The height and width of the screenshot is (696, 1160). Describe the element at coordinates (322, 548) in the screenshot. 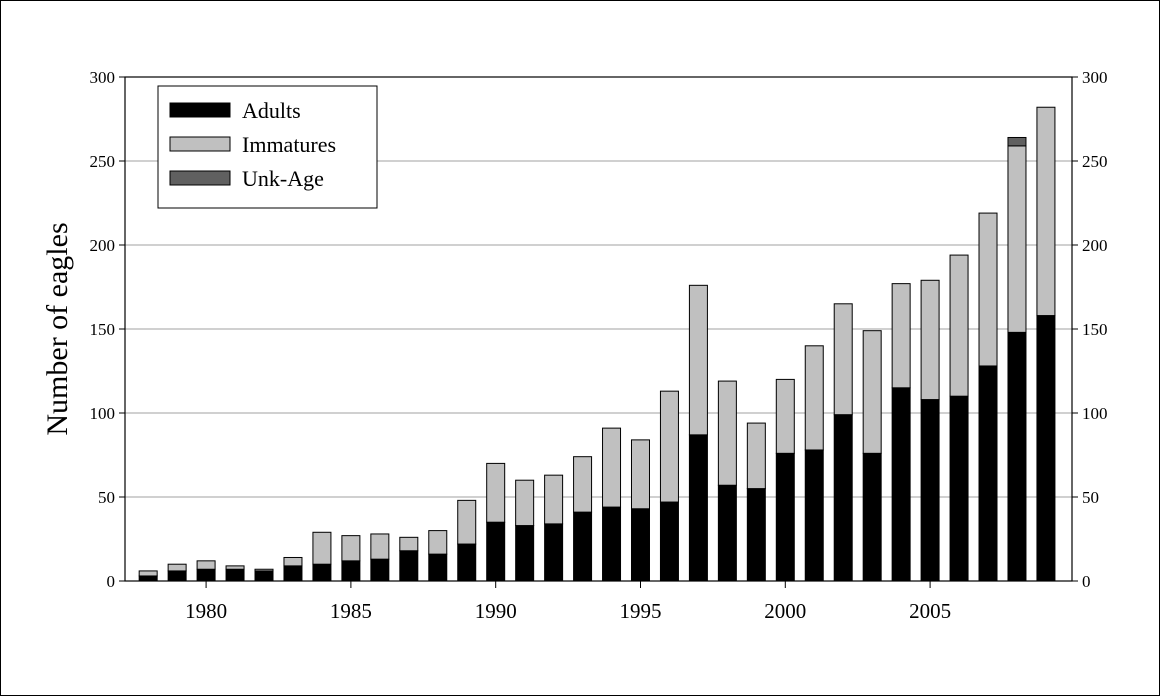

I see `bar-immatures-1984` at that location.